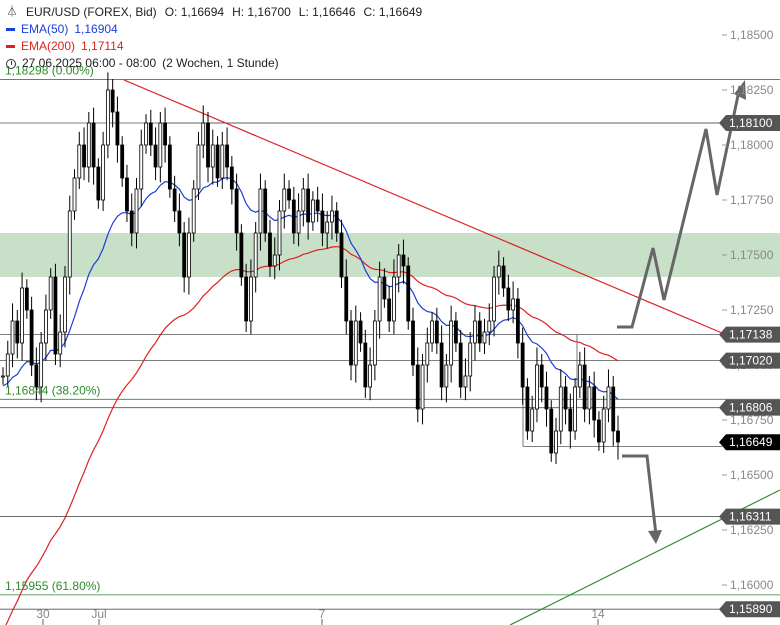  I want to click on bullish-scenario-arrow, so click(679, 207).